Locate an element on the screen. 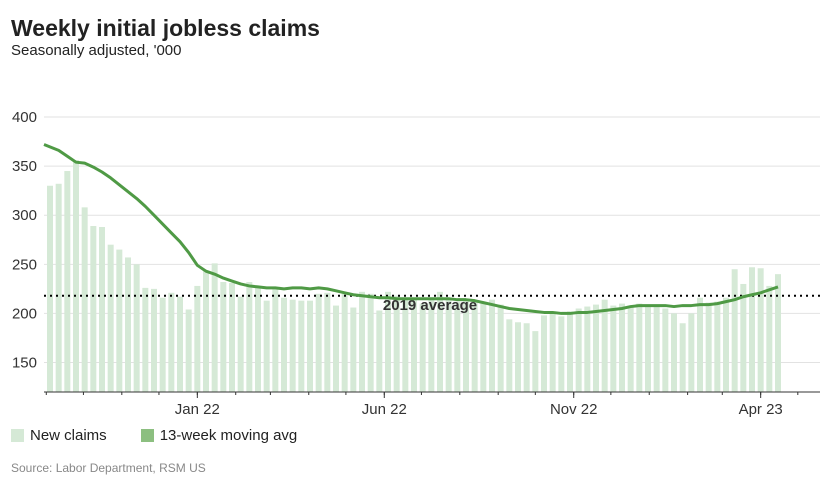  y-tick-label: 200 is located at coordinates (24, 313).